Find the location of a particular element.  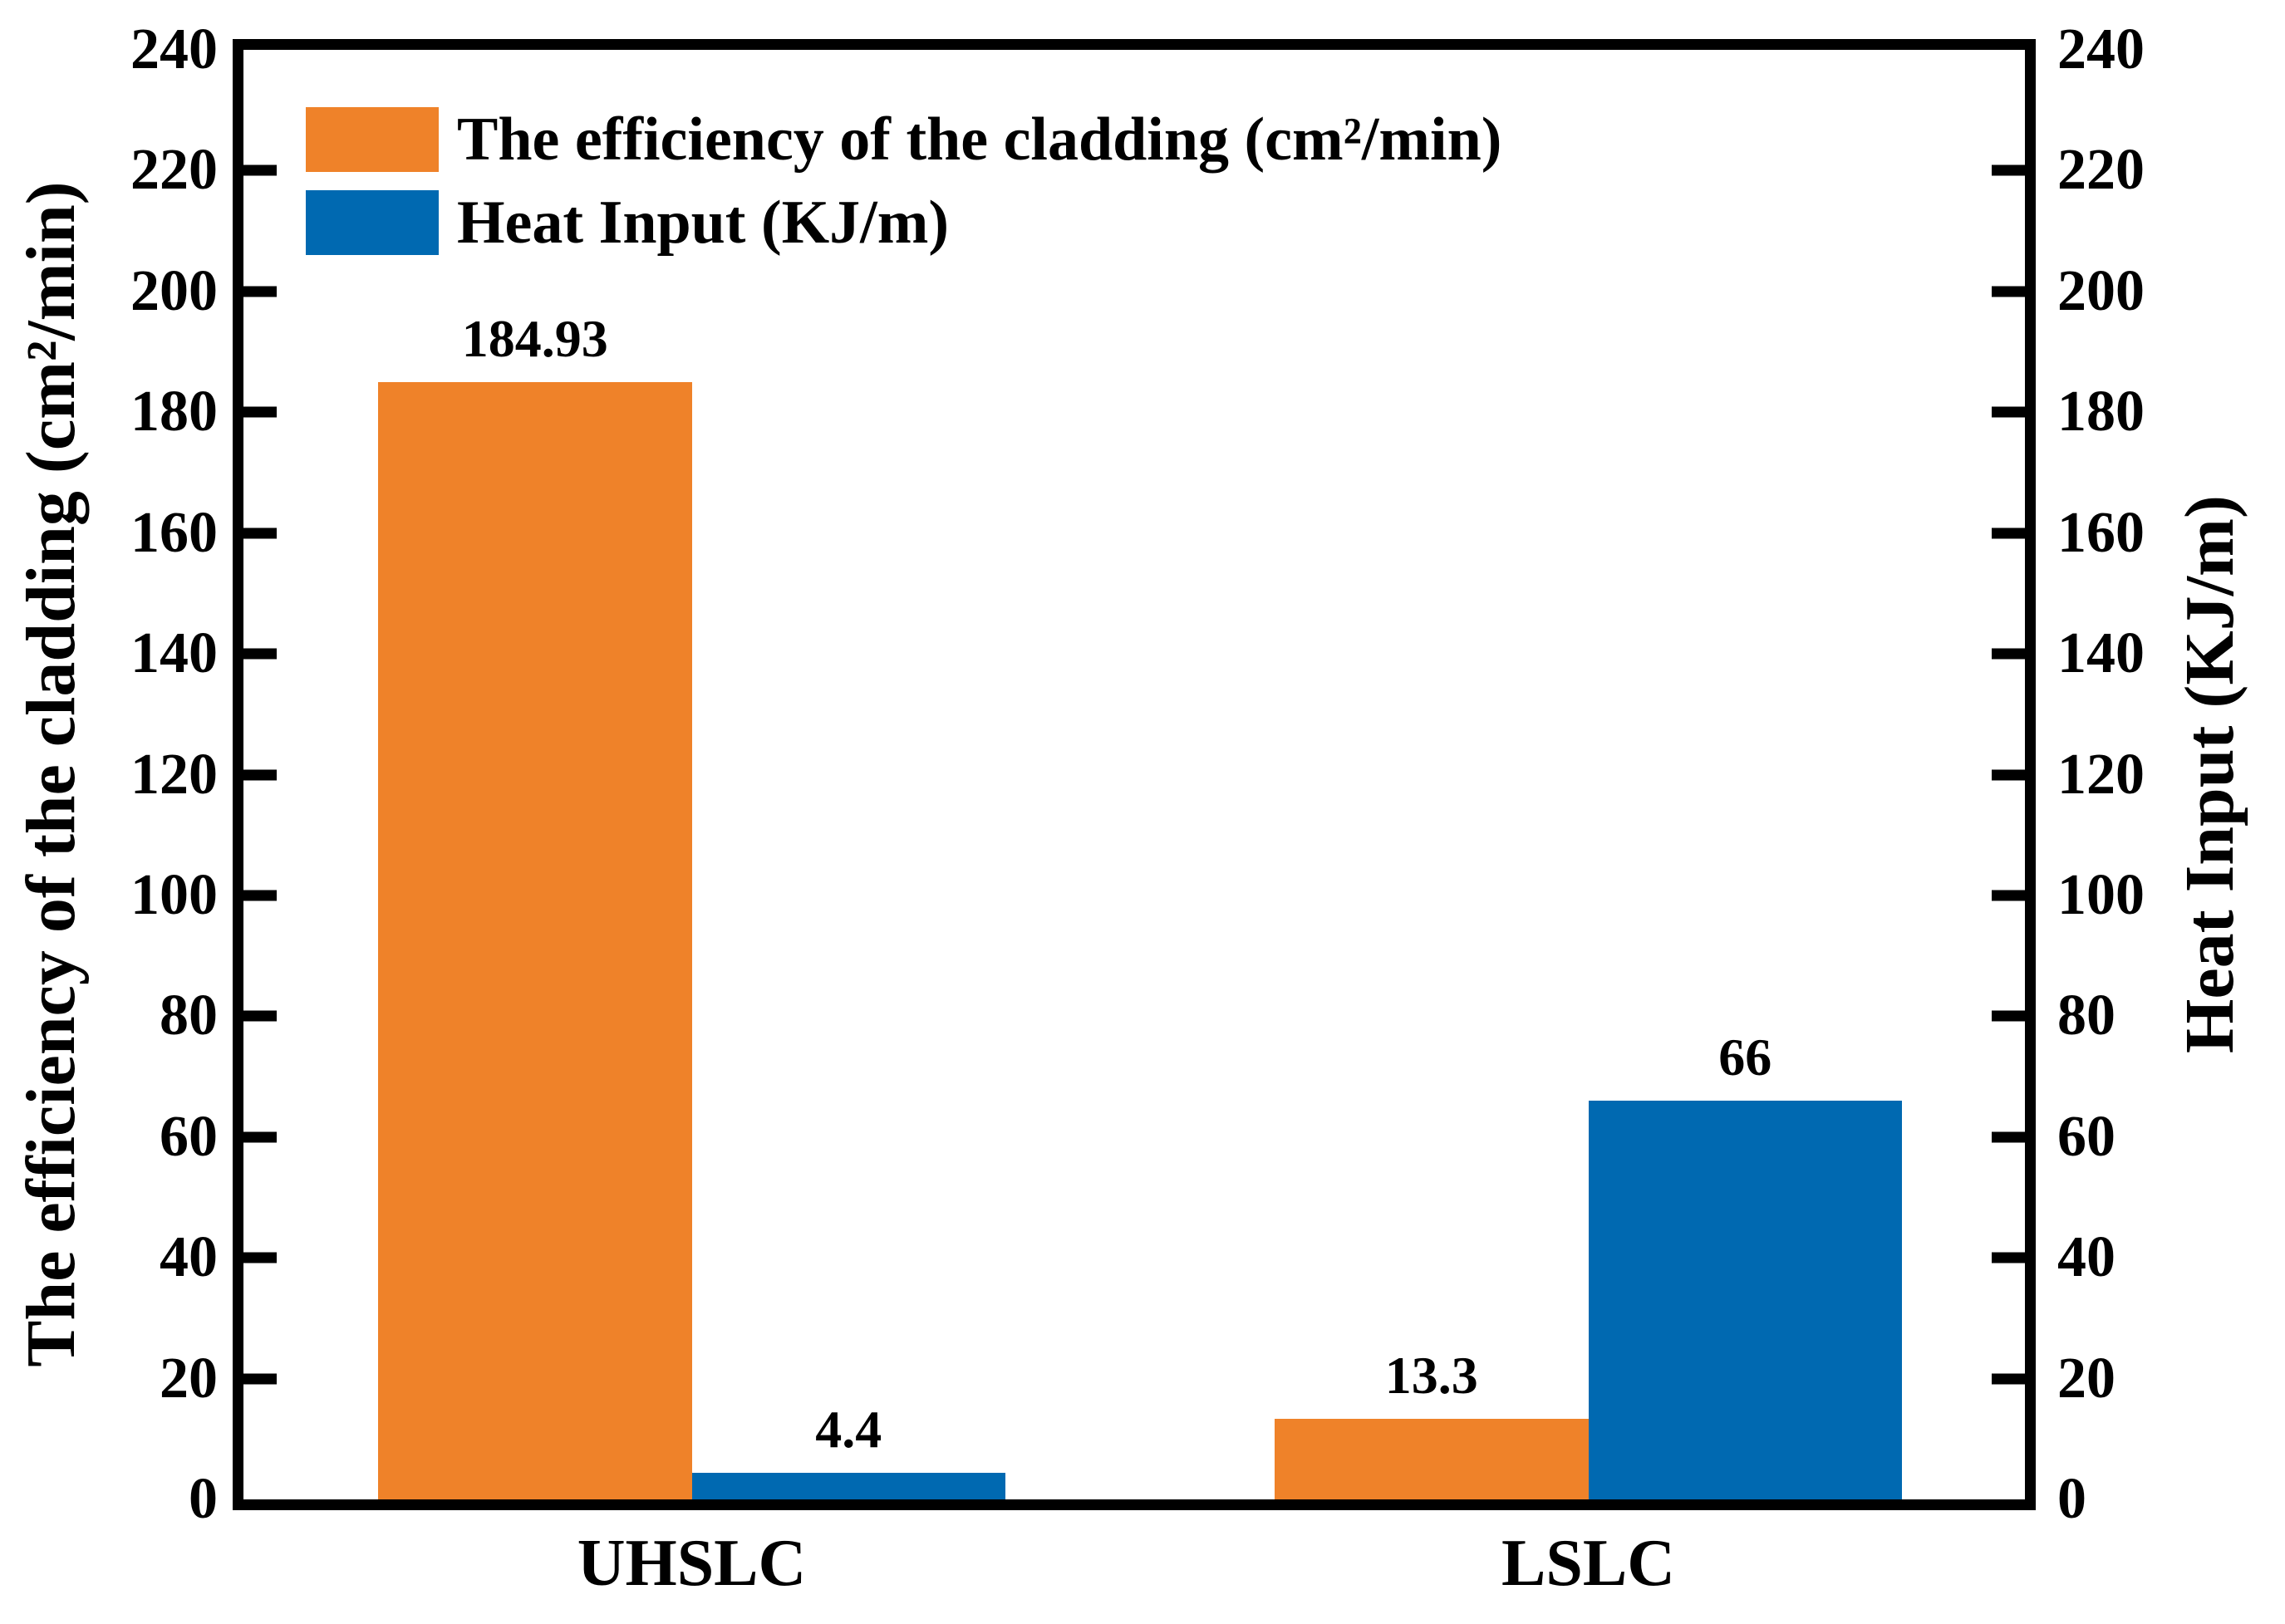

right-axis-tick-label: 120 is located at coordinates (2101, 774).